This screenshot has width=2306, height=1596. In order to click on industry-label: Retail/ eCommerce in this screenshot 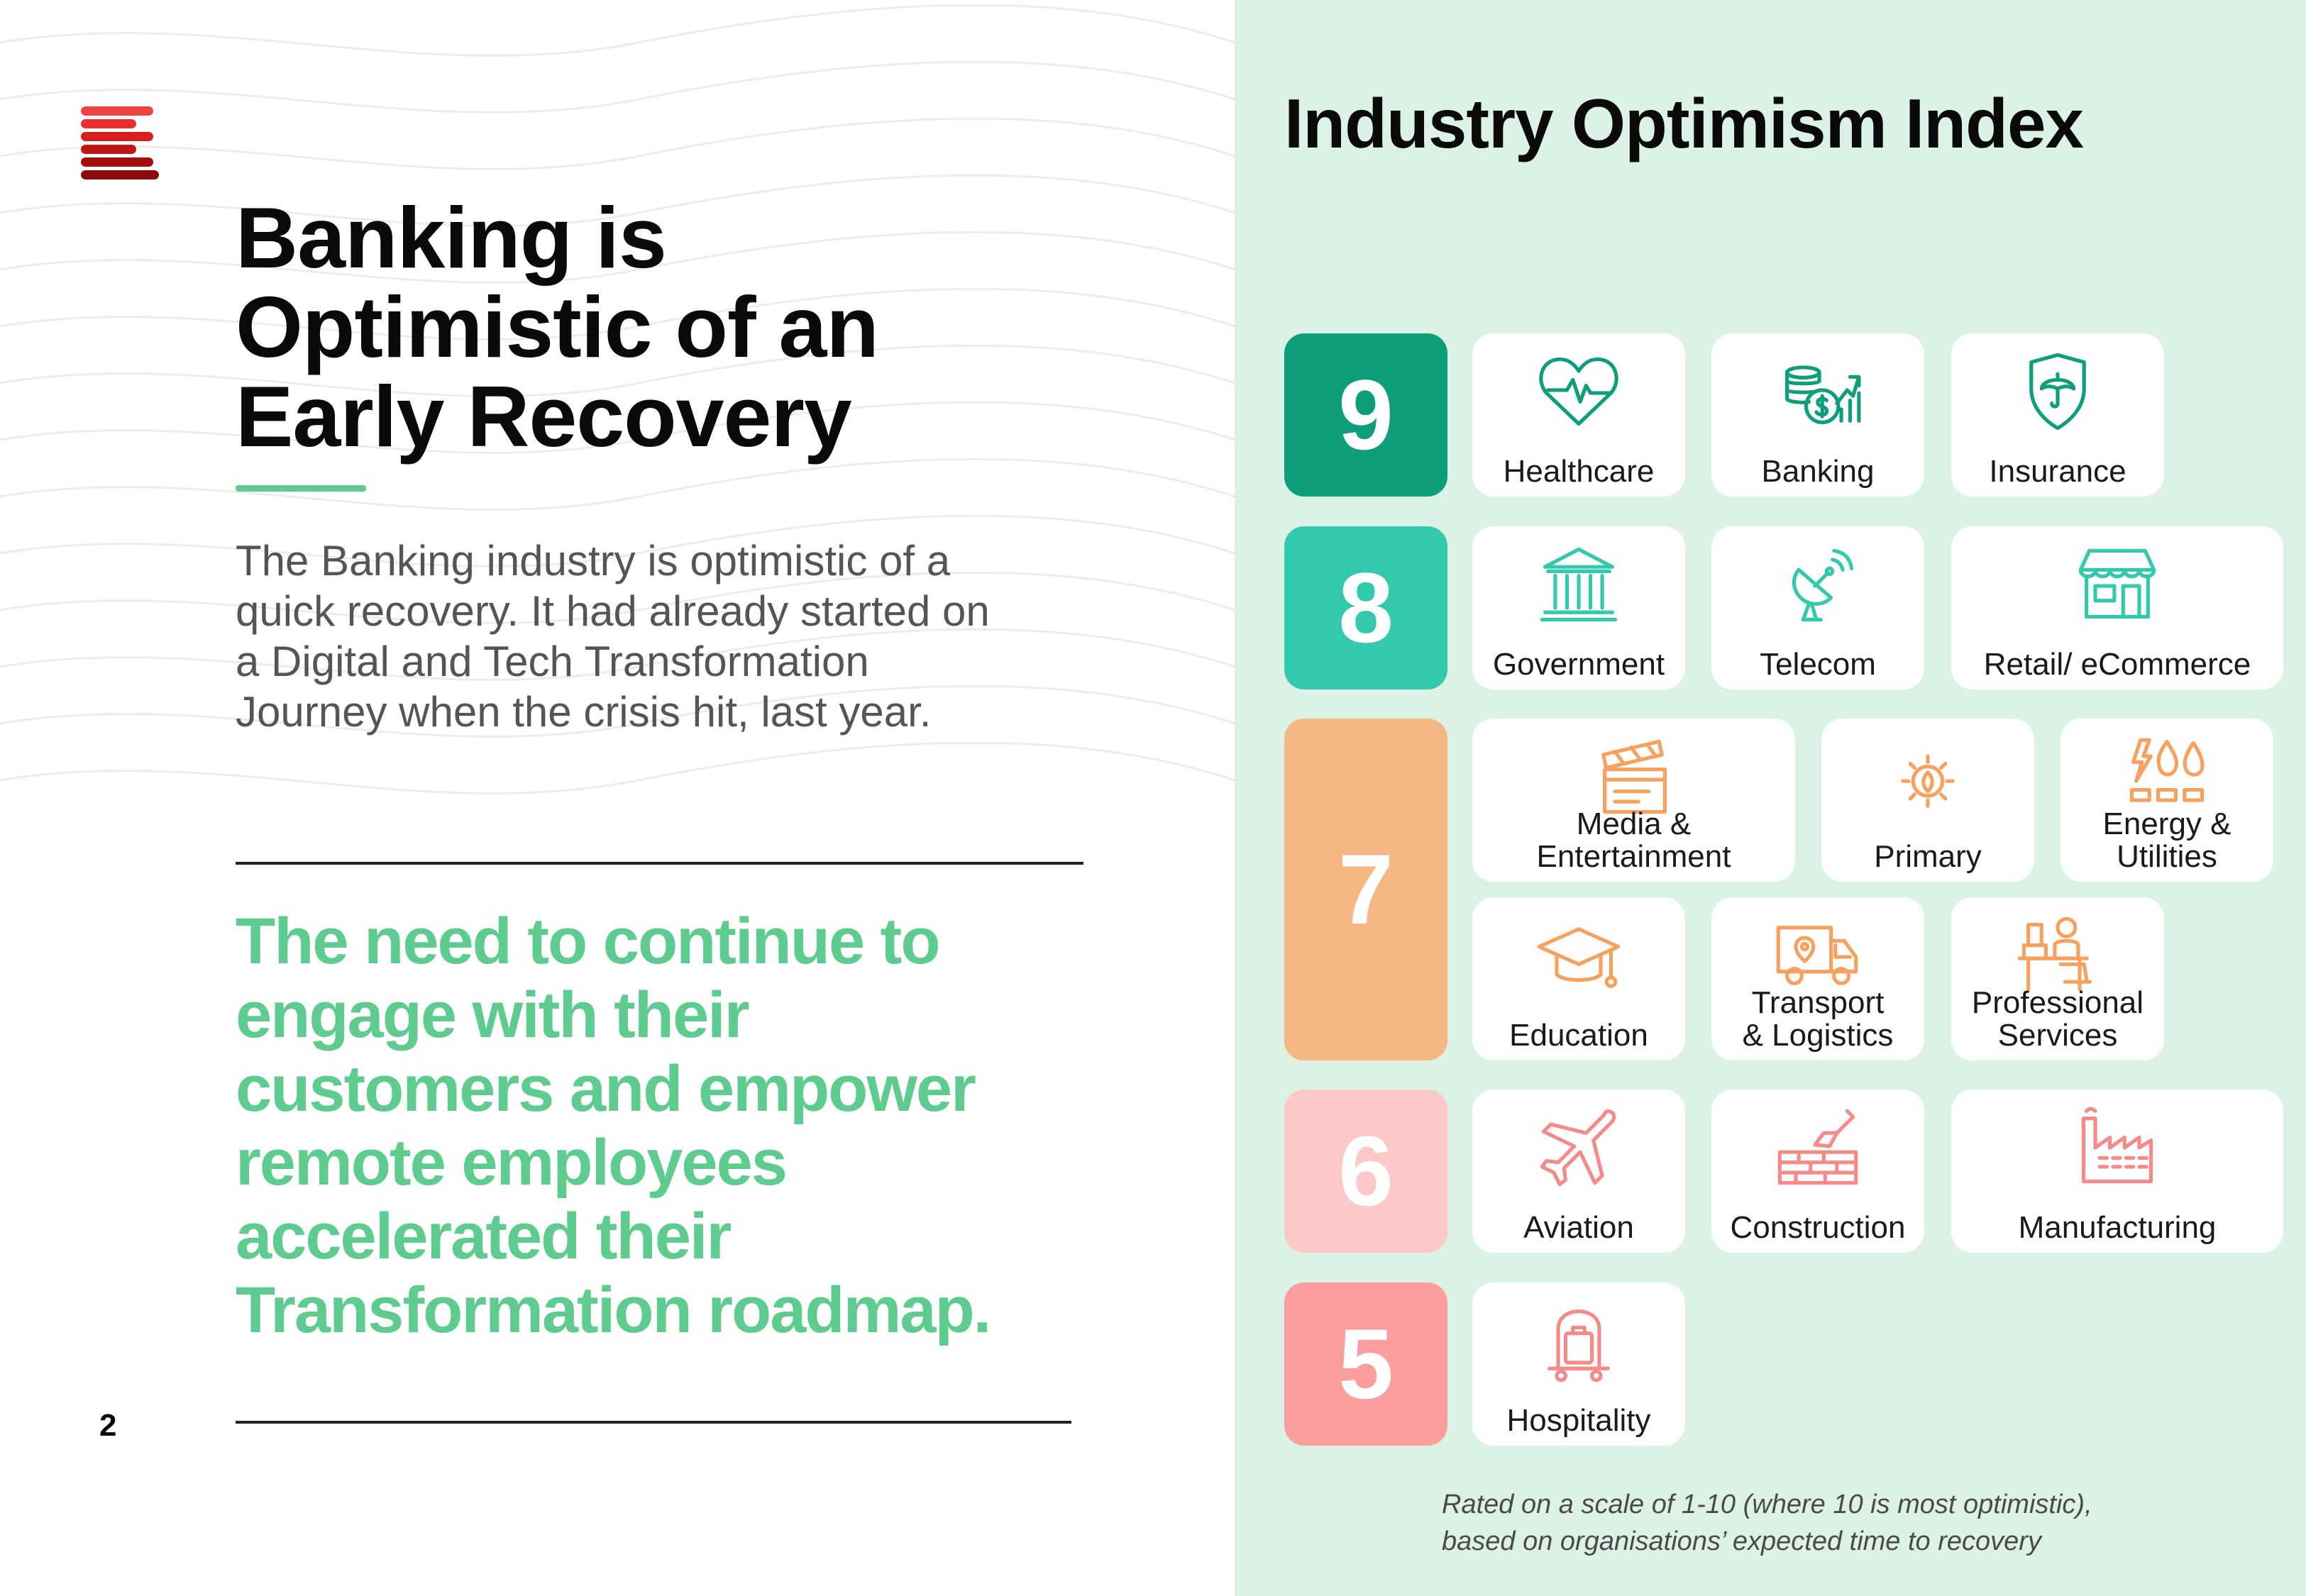, I will do `click(2117, 664)`.